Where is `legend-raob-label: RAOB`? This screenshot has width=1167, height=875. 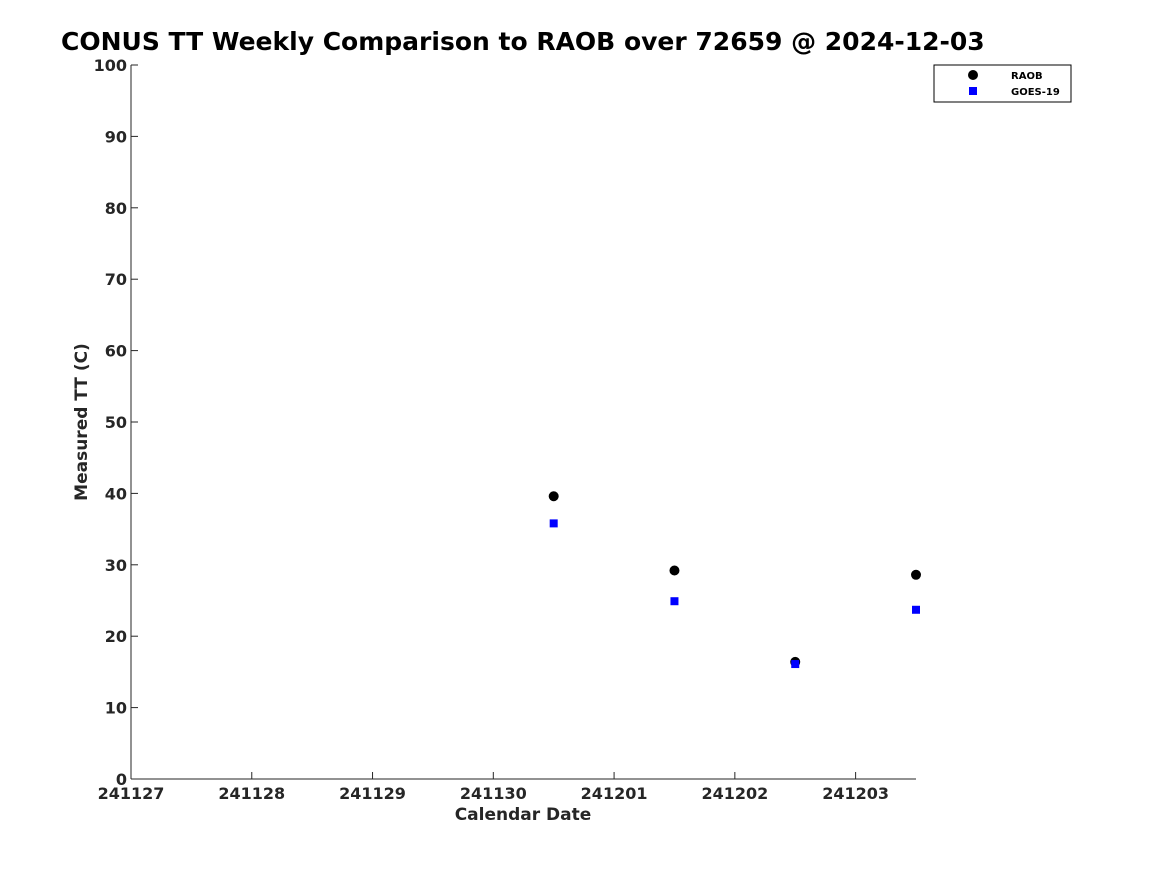 legend-raob-label: RAOB is located at coordinates (1027, 76).